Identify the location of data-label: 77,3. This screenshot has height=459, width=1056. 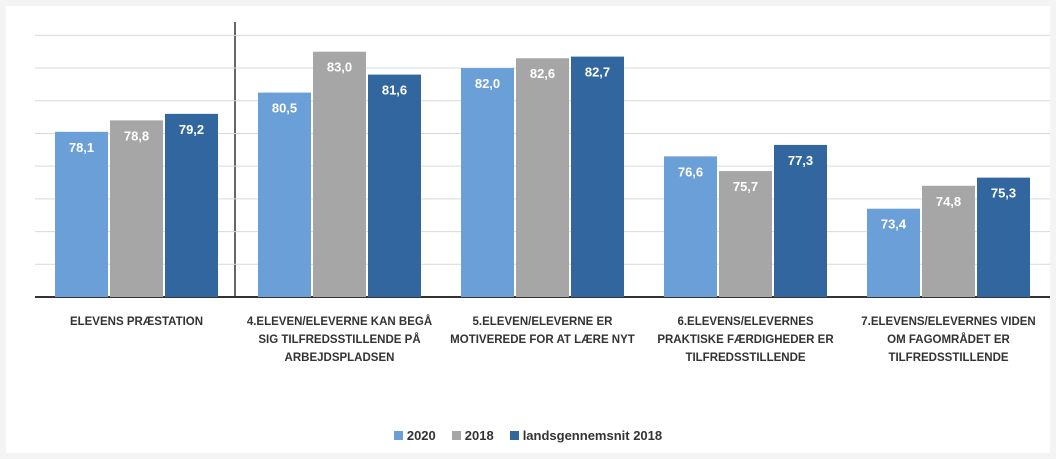
(800, 160).